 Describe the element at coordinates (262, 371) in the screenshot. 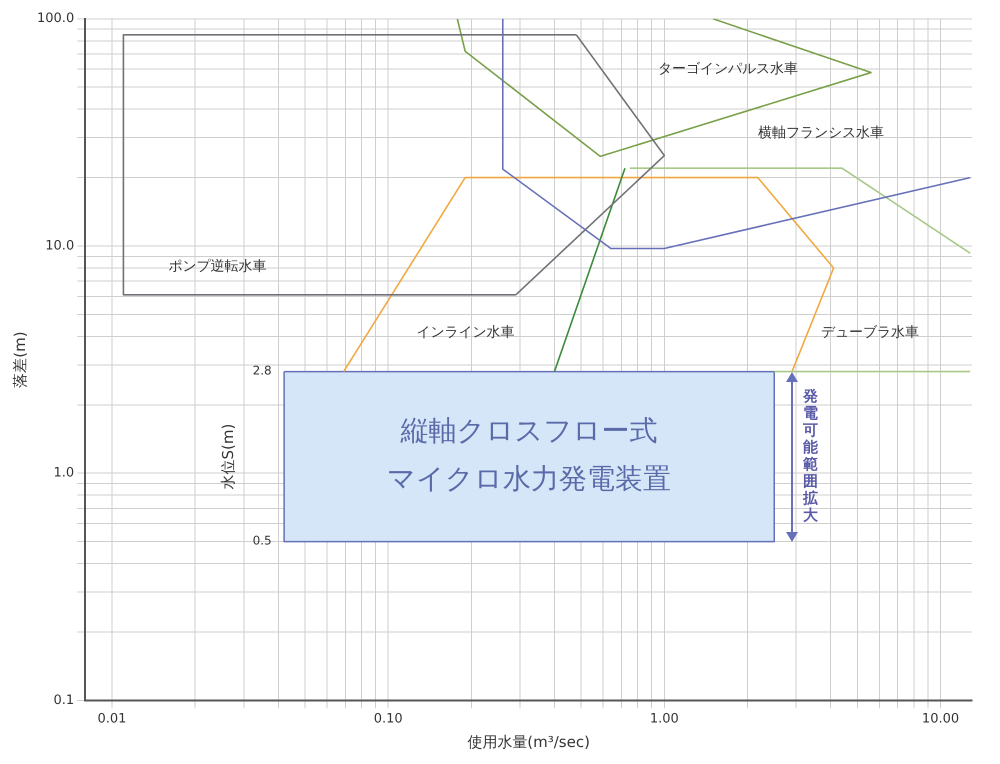

I see `annotation: 2.8` at that location.